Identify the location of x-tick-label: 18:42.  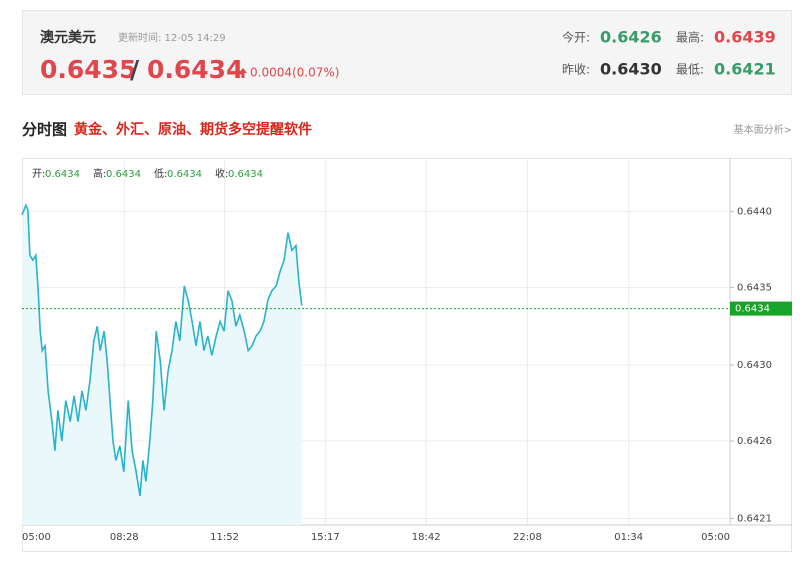
(426, 537).